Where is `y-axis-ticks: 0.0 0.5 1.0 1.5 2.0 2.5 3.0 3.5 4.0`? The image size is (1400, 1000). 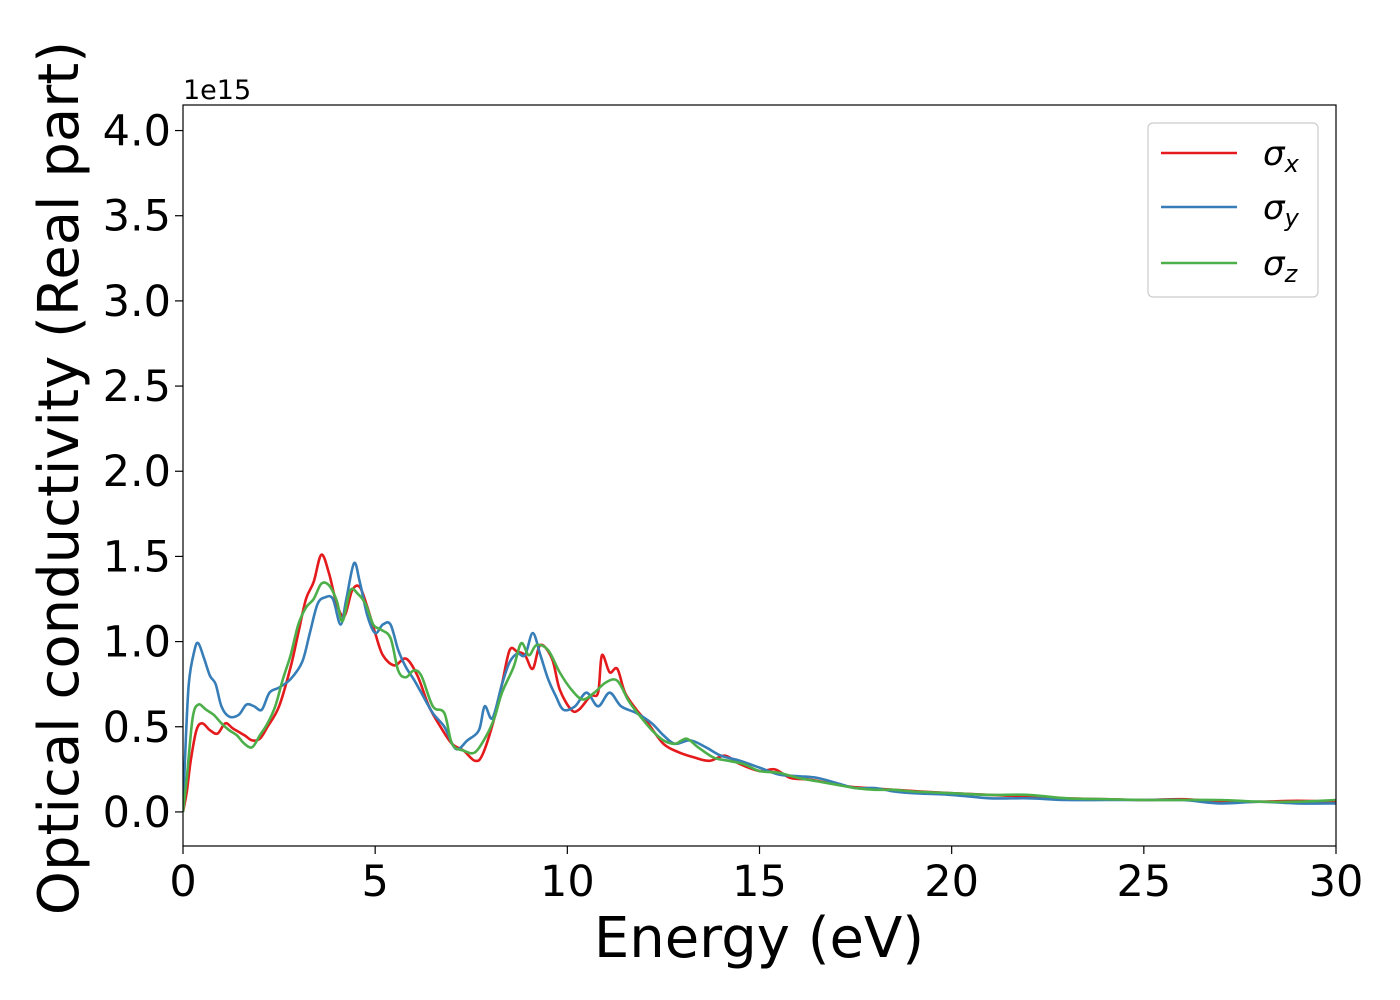 y-axis-ticks: 0.0 0.5 1.0 1.5 2.0 2.5 3.0 3.5 4.0 is located at coordinates (143, 472).